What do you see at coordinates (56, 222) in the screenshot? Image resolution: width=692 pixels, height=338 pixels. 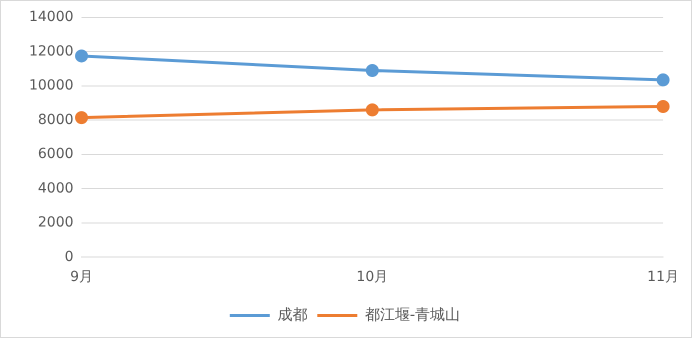 I see `y-tick-label: 2000` at bounding box center [56, 222].